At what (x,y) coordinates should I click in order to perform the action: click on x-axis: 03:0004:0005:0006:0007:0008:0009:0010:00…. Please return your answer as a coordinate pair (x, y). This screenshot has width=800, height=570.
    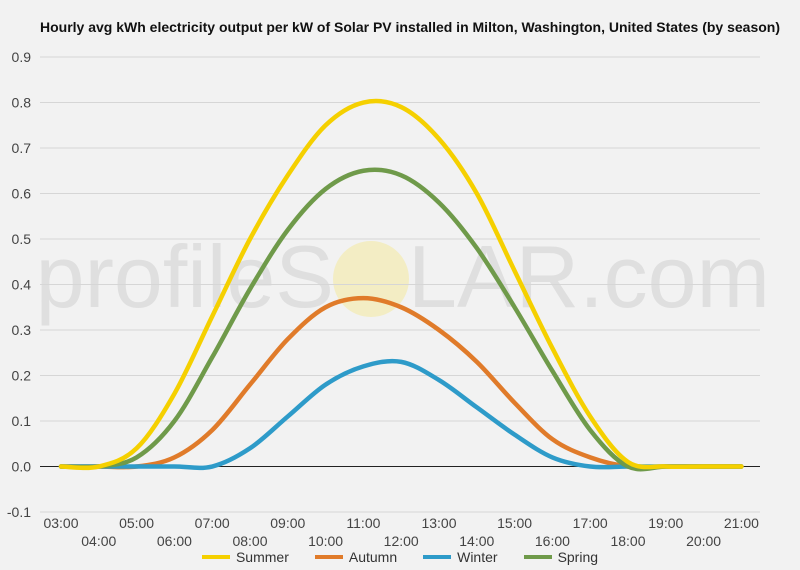
    Looking at the image, I should click on (401, 532).